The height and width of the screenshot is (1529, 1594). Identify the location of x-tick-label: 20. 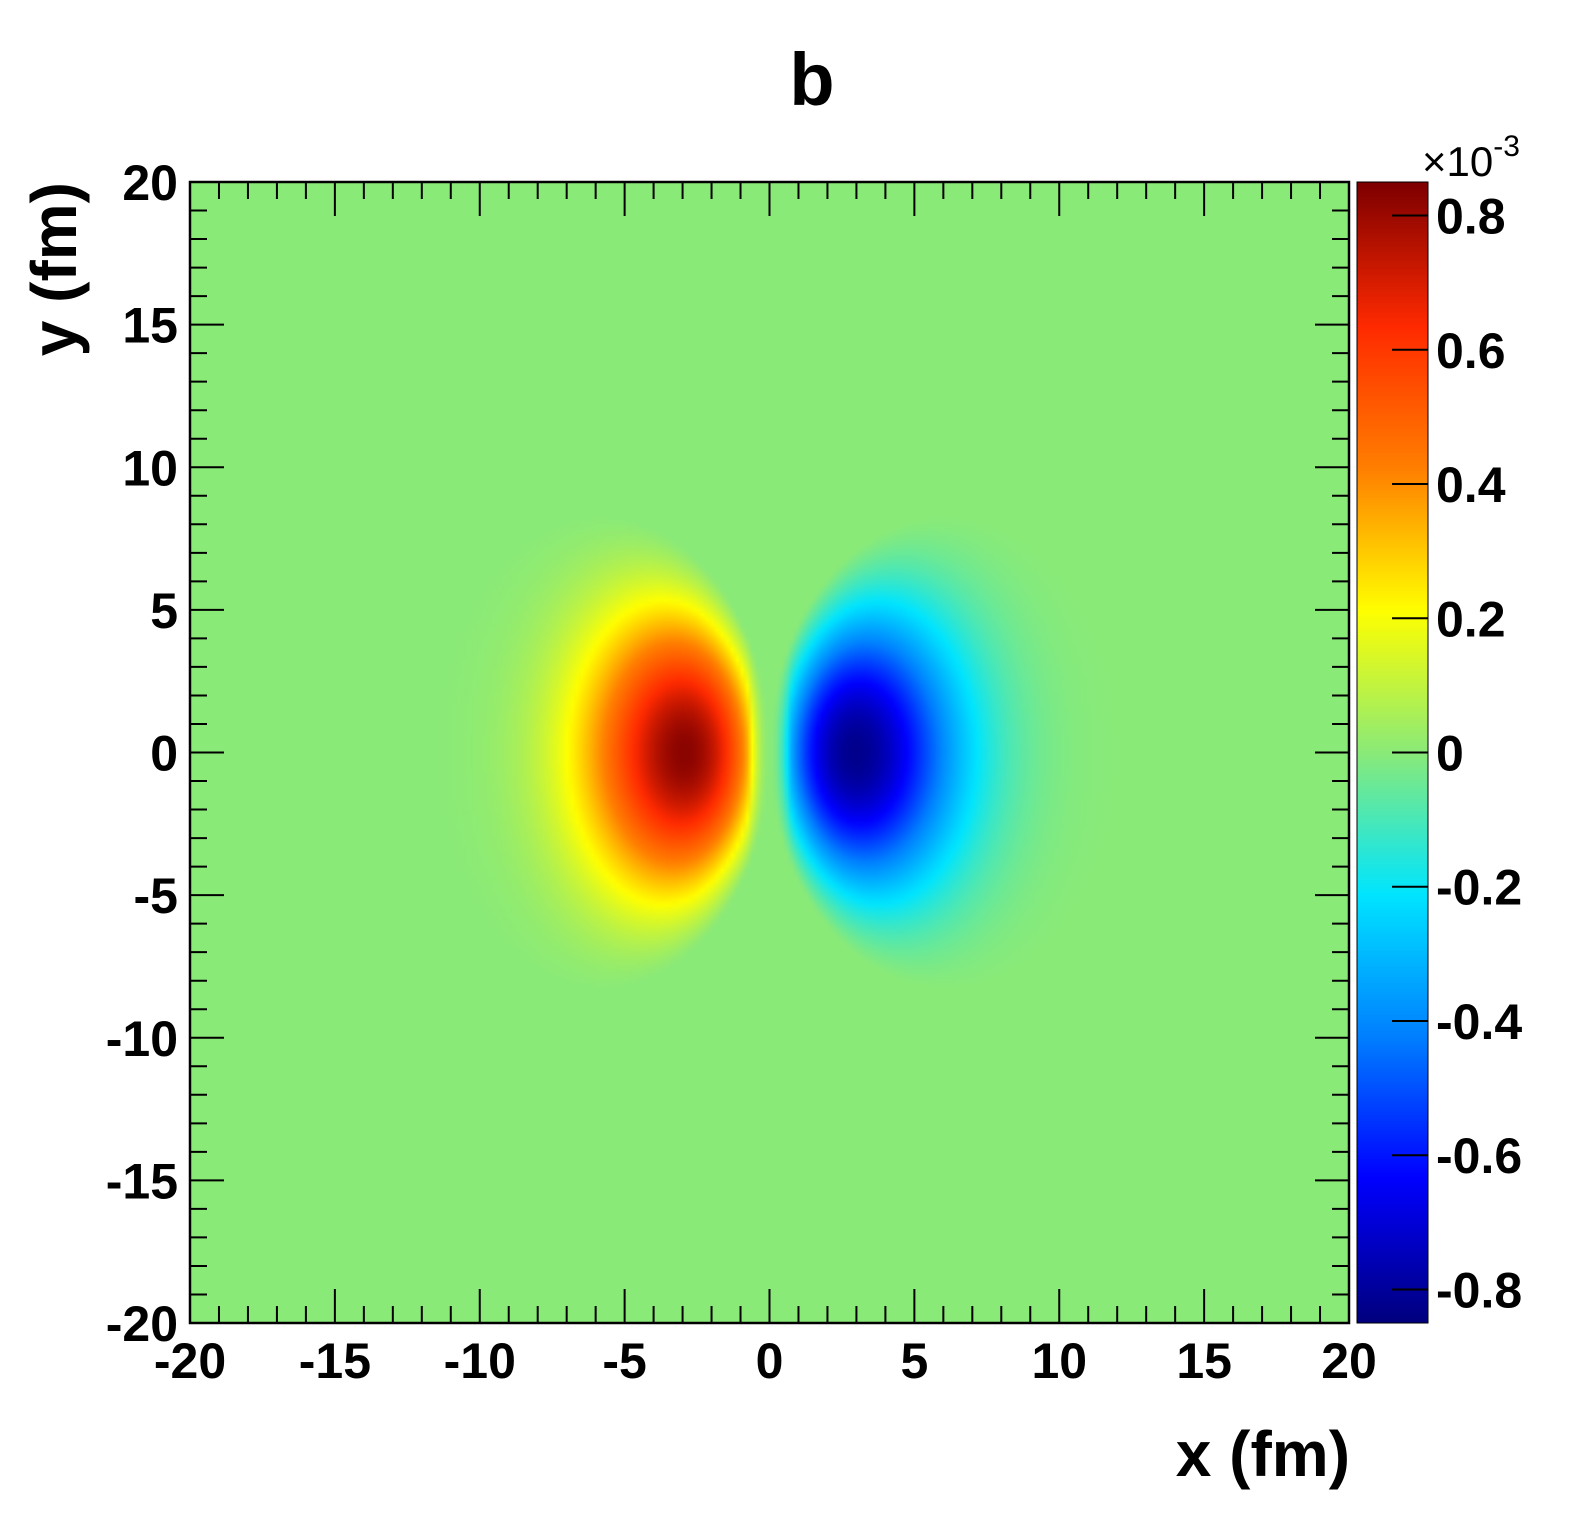
(1349, 1361).